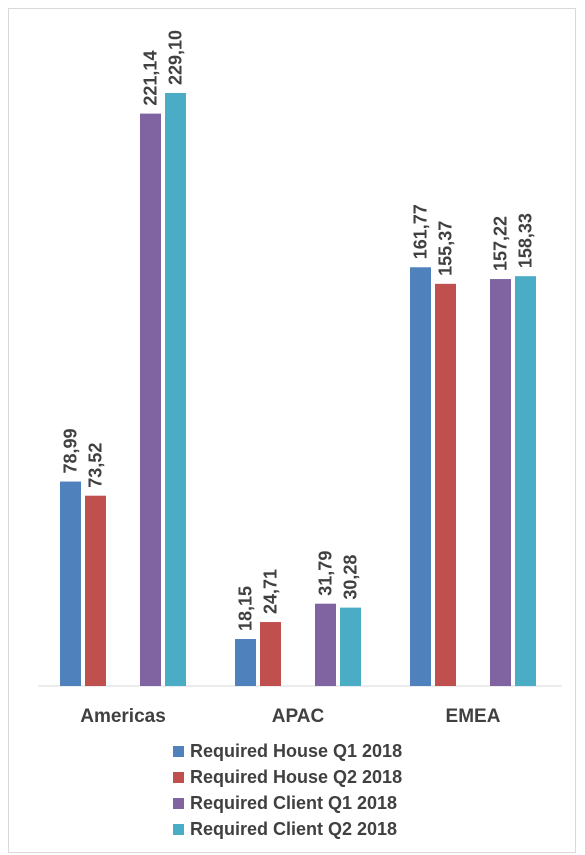 Image resolution: width=585 pixels, height=855 pixels. What do you see at coordinates (123, 716) in the screenshot?
I see `category-label: Americas` at bounding box center [123, 716].